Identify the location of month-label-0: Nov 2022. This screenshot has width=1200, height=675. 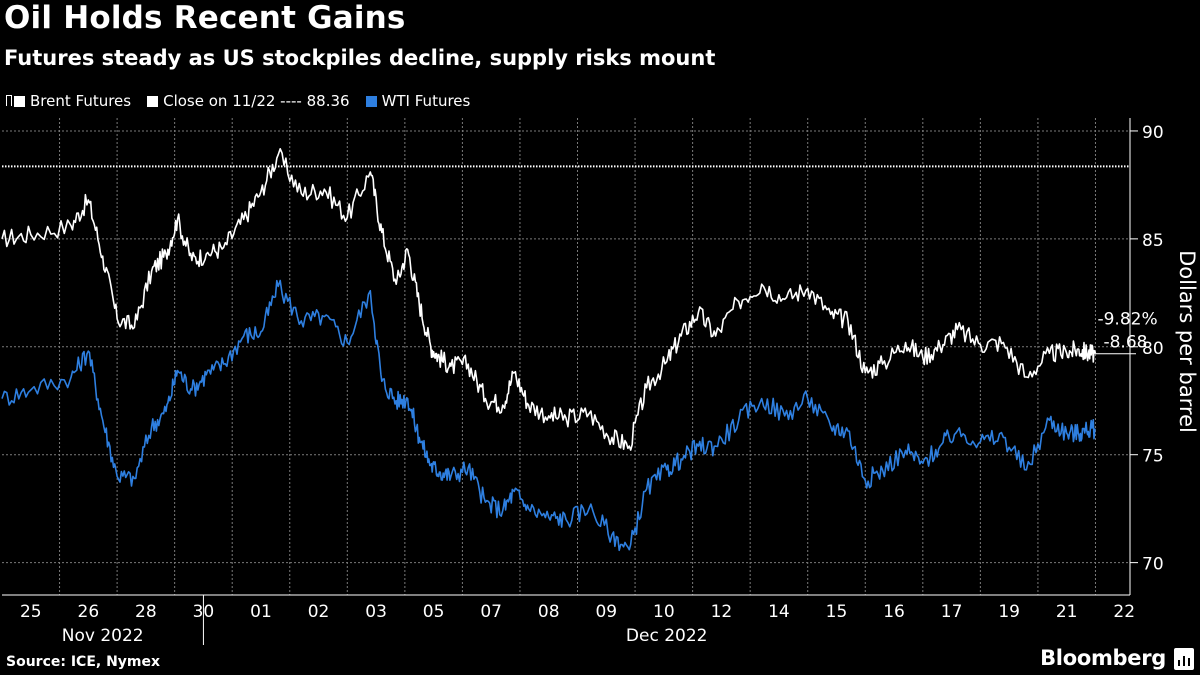
(103, 636).